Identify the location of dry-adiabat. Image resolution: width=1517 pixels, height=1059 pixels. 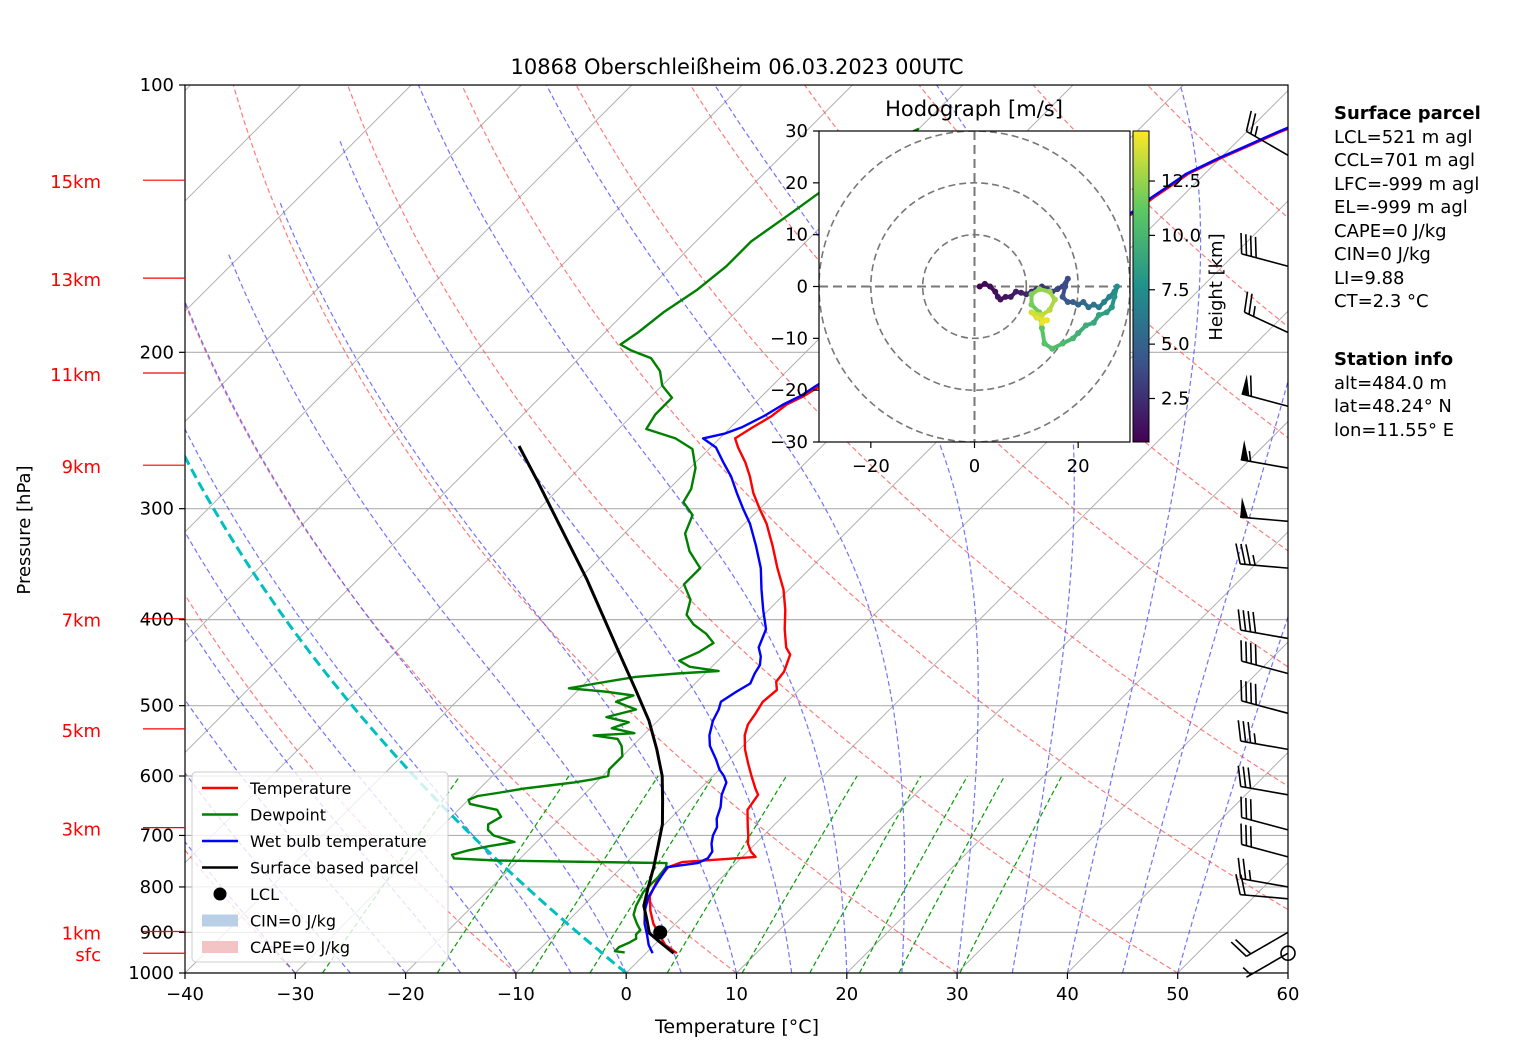
(351, 783).